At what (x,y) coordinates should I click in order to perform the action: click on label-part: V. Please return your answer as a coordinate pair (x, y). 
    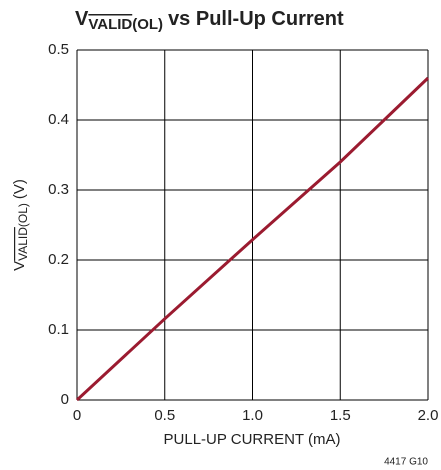
    Looking at the image, I should click on (19, 266).